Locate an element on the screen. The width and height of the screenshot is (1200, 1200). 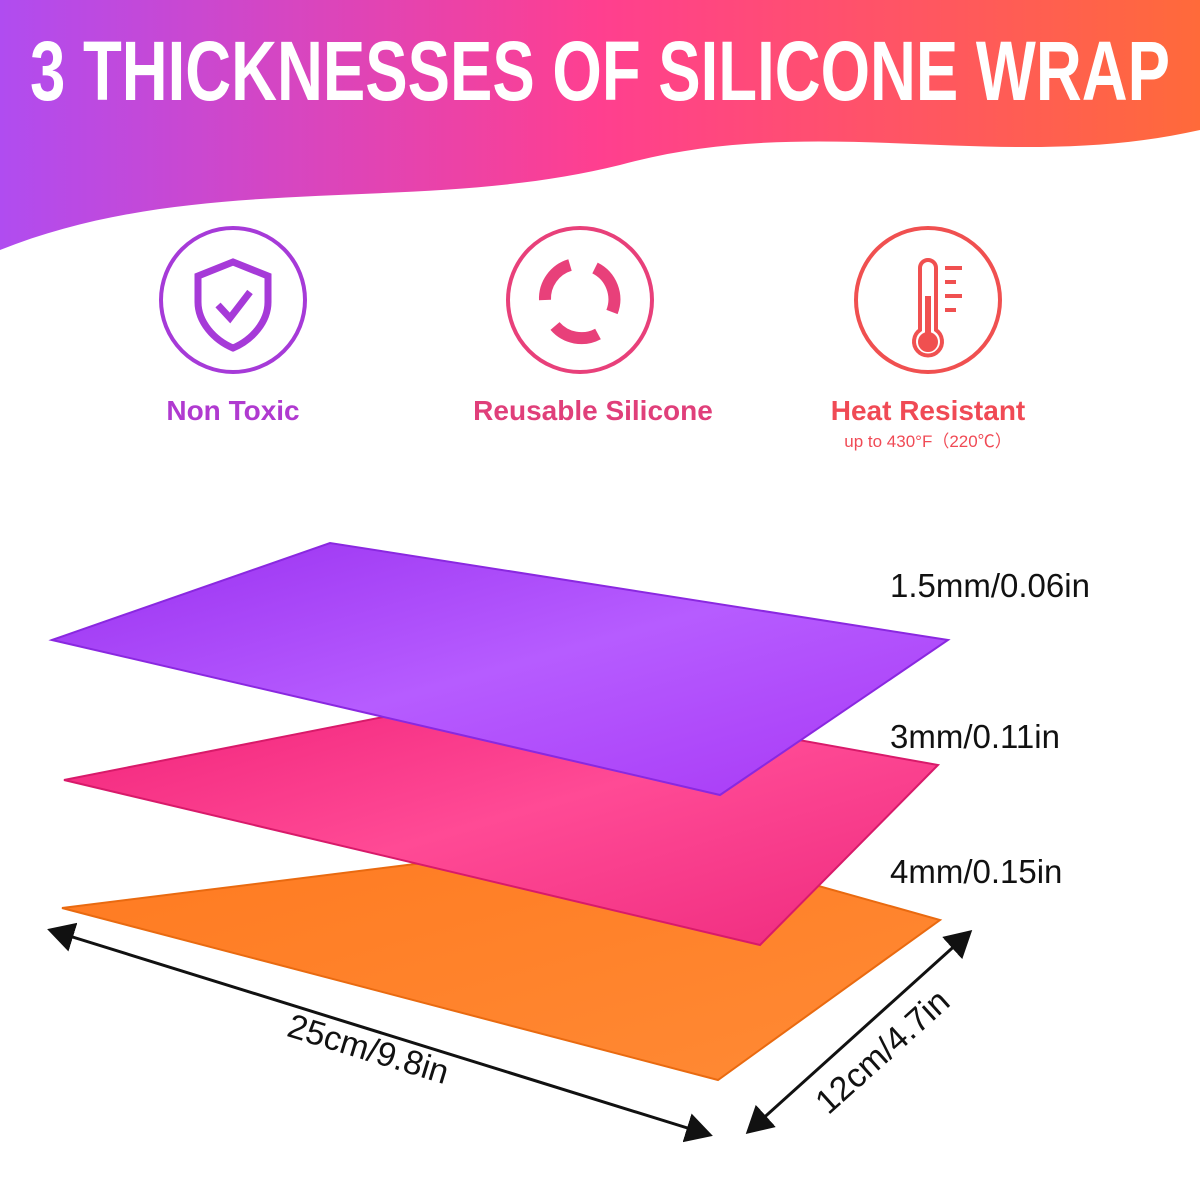
icon-non-toxic is located at coordinates (233, 300).